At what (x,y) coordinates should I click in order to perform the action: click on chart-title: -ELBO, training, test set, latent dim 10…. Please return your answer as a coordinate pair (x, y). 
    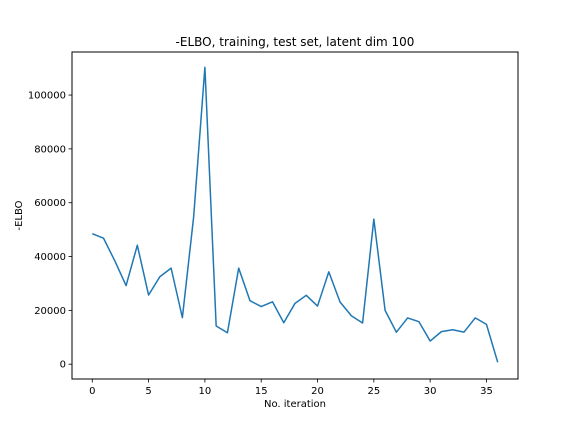
    Looking at the image, I should click on (295, 42).